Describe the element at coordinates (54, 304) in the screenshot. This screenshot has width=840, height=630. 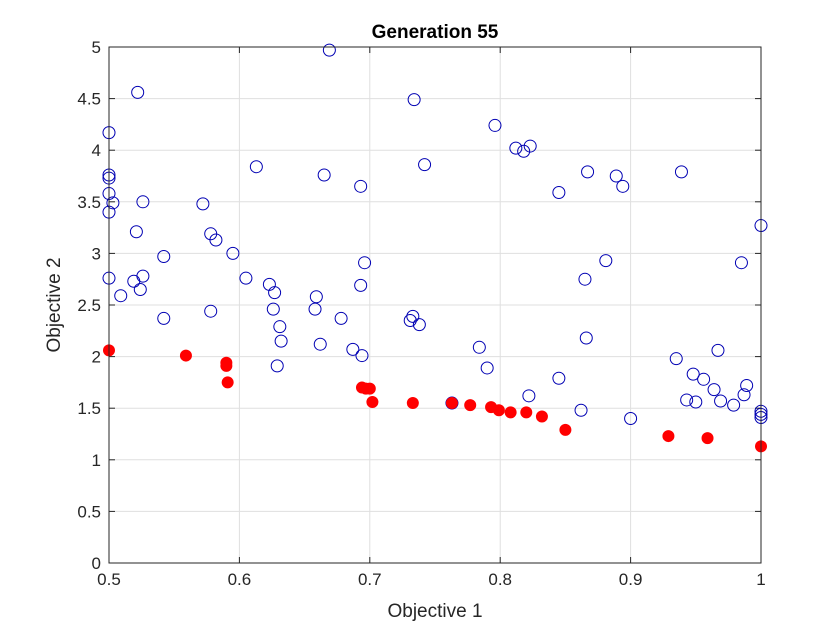
I see `y-axis-label: Objective 2` at that location.